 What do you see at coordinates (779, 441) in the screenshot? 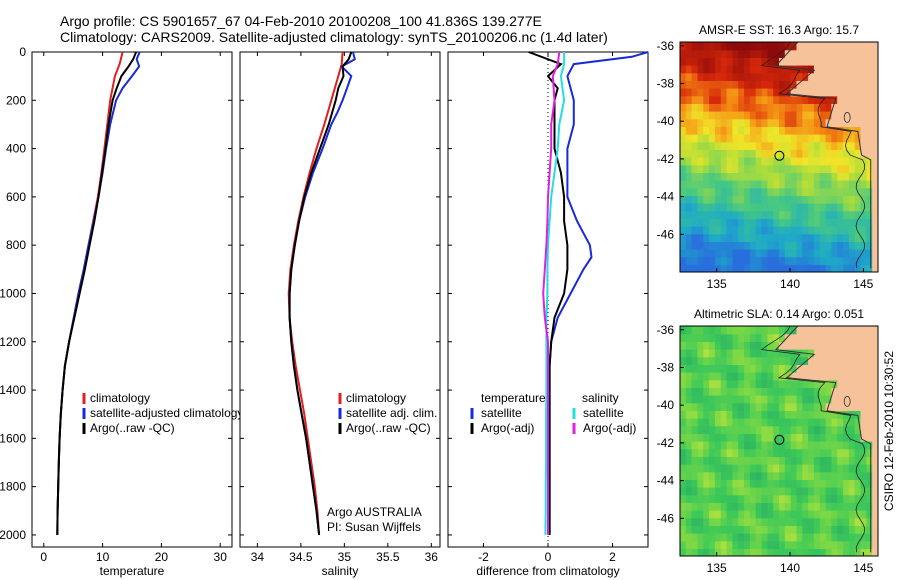
I see `map-content` at bounding box center [779, 441].